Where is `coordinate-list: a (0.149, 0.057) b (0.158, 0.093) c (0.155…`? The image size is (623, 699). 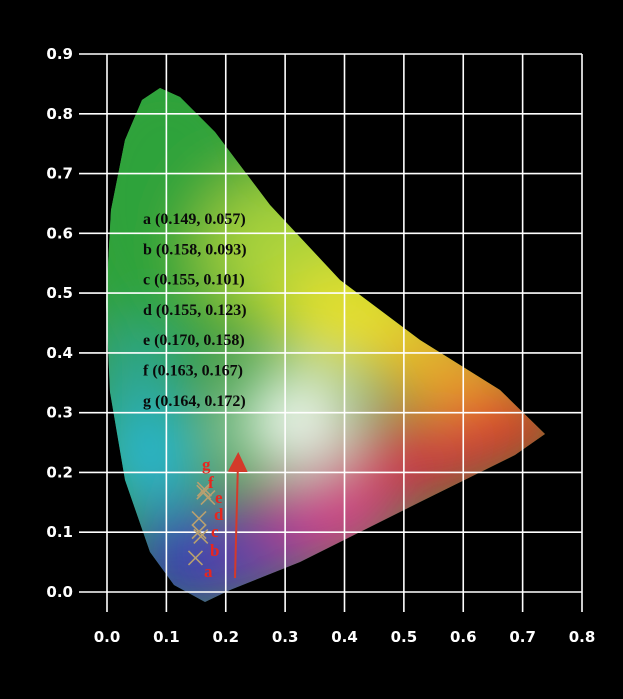 coordinate-list: a (0.149, 0.057) b (0.158, 0.093) c (0.155… is located at coordinates (195, 310).